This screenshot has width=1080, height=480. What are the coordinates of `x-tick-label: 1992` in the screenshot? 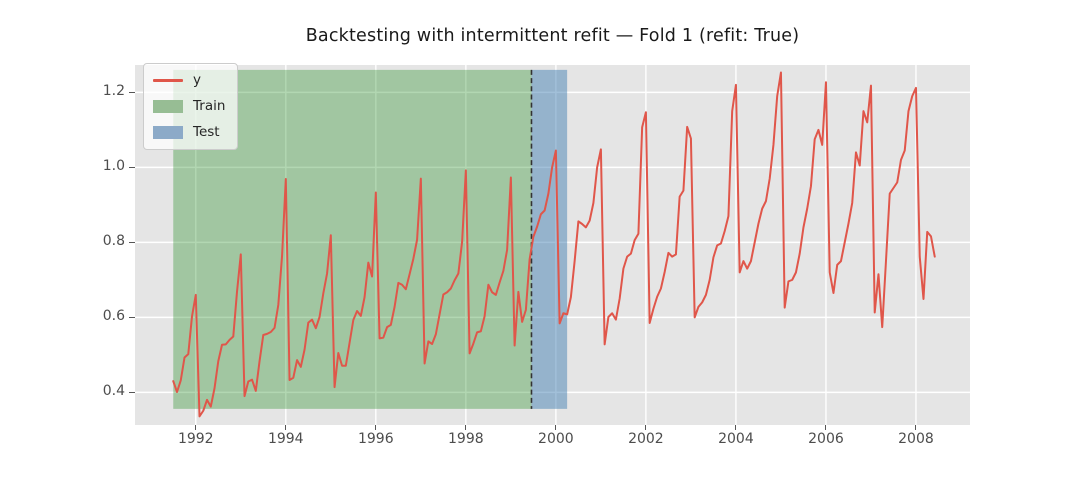 It's located at (195, 439).